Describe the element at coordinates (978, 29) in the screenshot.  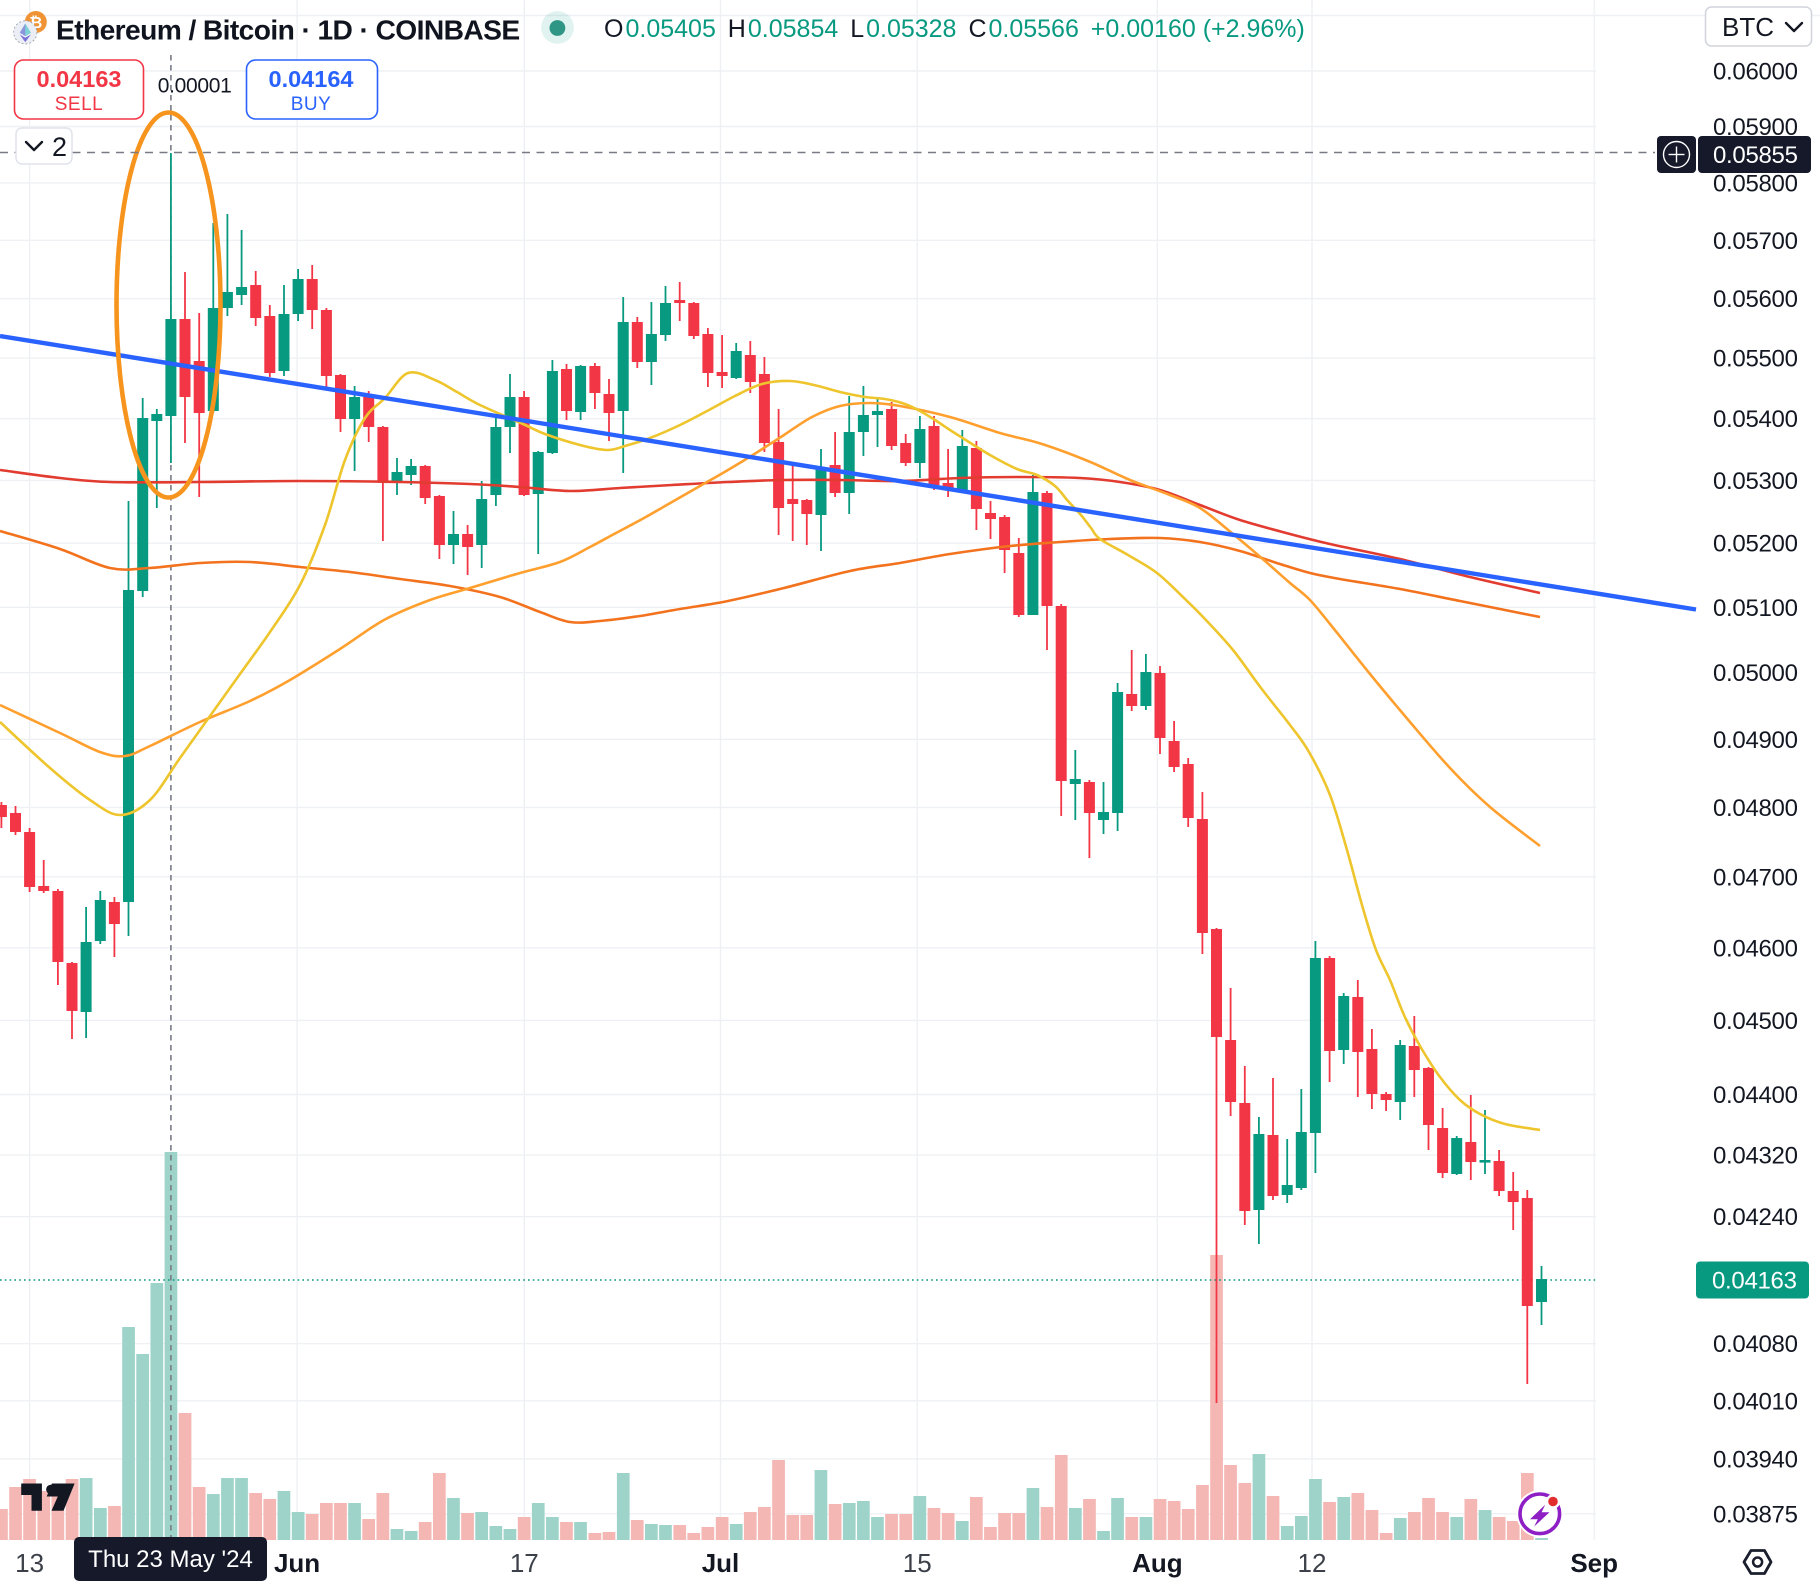
I see `svg-text: C` at that location.